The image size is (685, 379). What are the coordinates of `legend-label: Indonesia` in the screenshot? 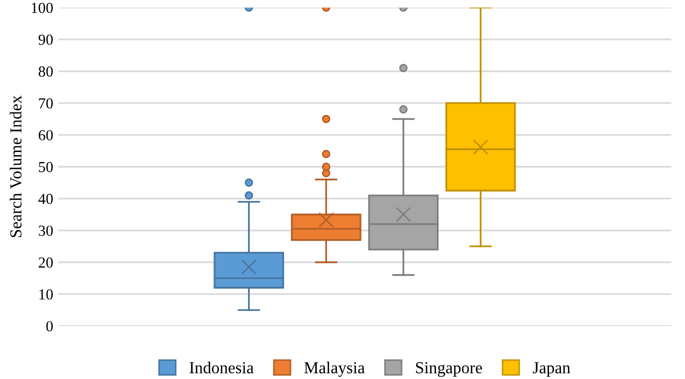 It's located at (222, 368).